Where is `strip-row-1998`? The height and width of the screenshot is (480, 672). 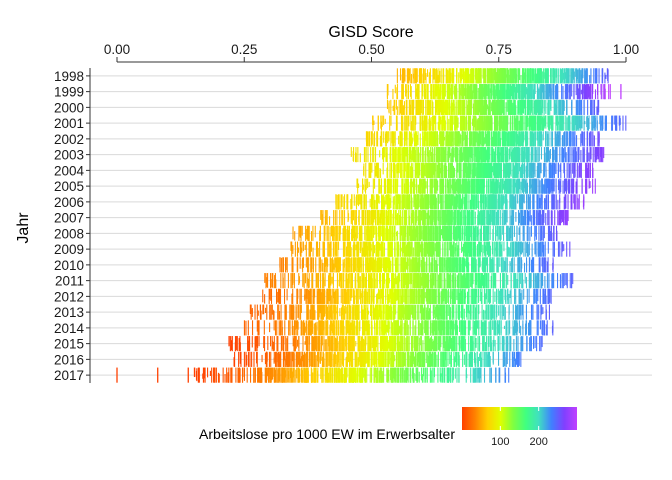
strip-row-1998 is located at coordinates (502, 76).